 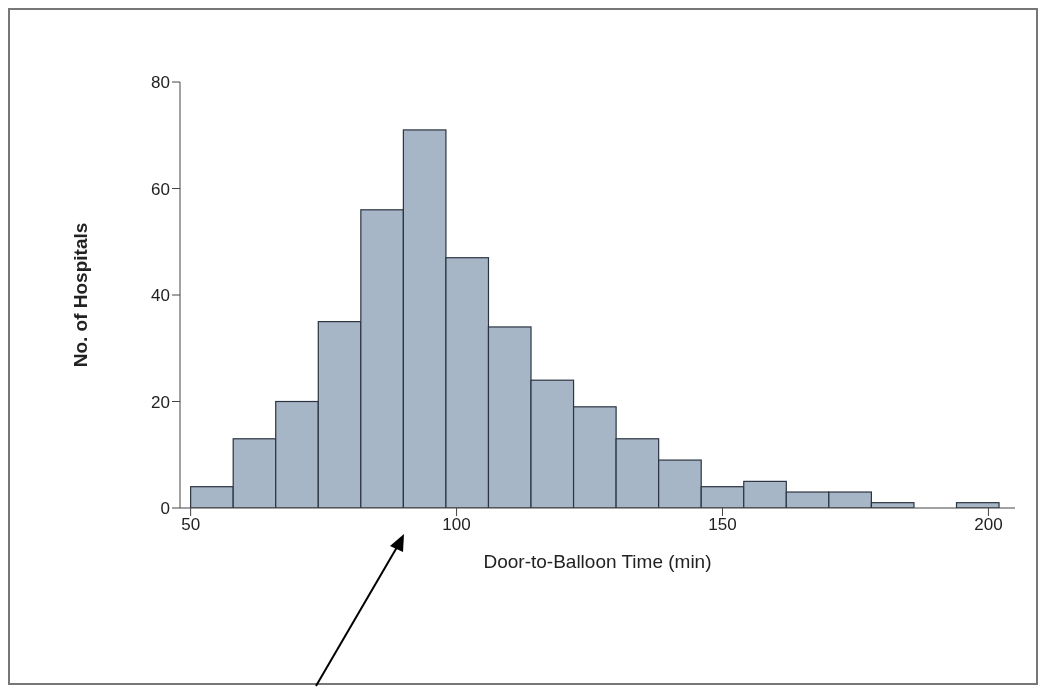 I want to click on x-tick-label: 50, so click(x=191, y=525).